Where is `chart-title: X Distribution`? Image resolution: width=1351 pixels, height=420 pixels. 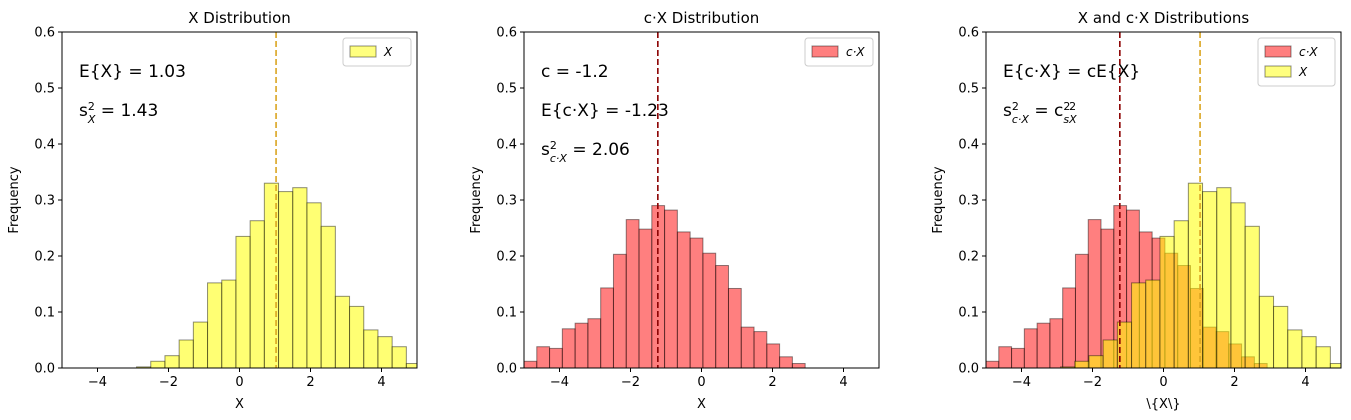
chart-title: X Distribution is located at coordinates (239, 18).